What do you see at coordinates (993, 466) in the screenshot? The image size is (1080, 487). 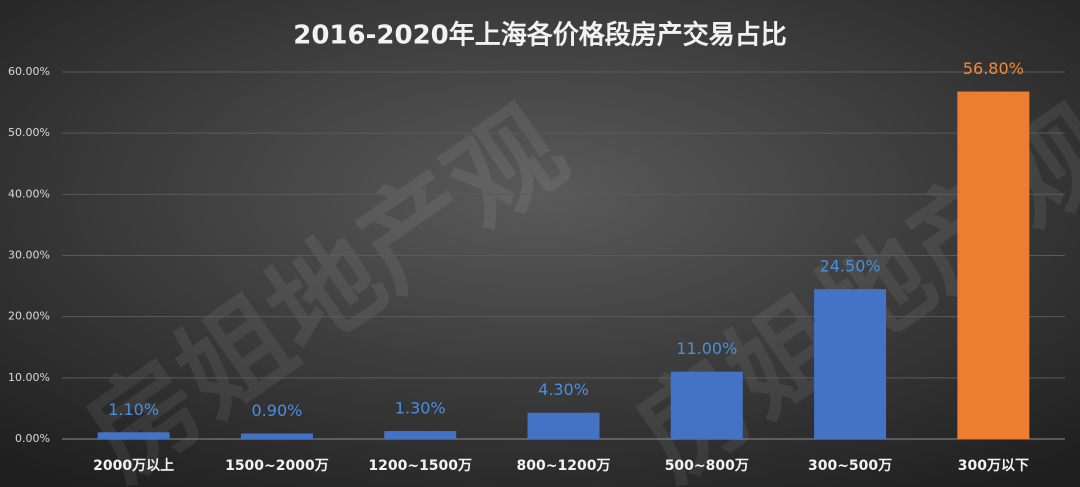 I see `x-tick-label: 300万以下` at bounding box center [993, 466].